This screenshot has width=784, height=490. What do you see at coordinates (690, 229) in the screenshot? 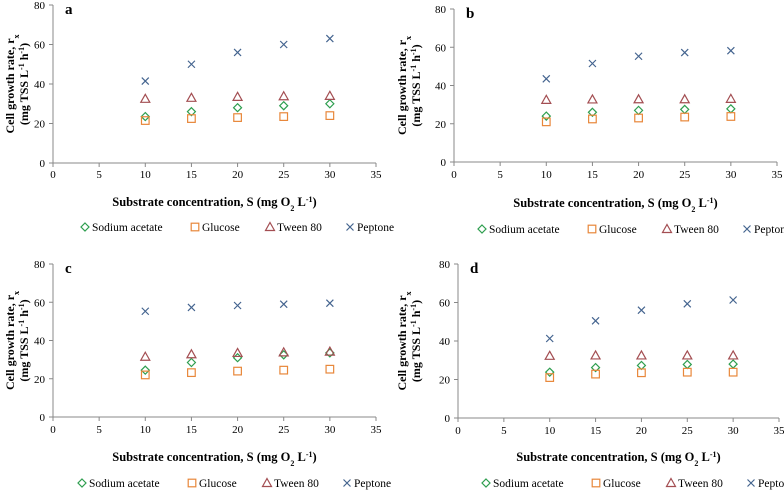
I see `legend-item-tween-80: Tween 80` at bounding box center [690, 229].